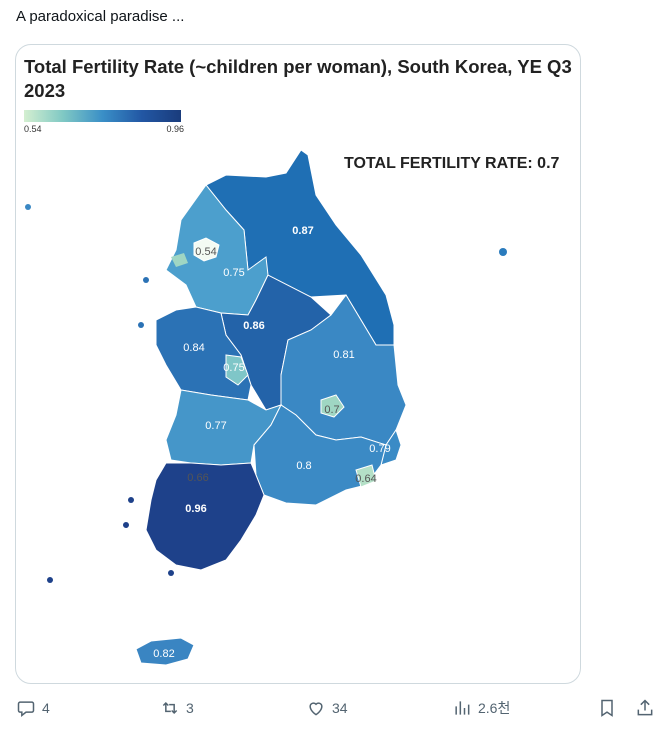 The width and height of the screenshot is (671, 739). What do you see at coordinates (320, 455) in the screenshot?
I see `region-gyeongnam` at bounding box center [320, 455].